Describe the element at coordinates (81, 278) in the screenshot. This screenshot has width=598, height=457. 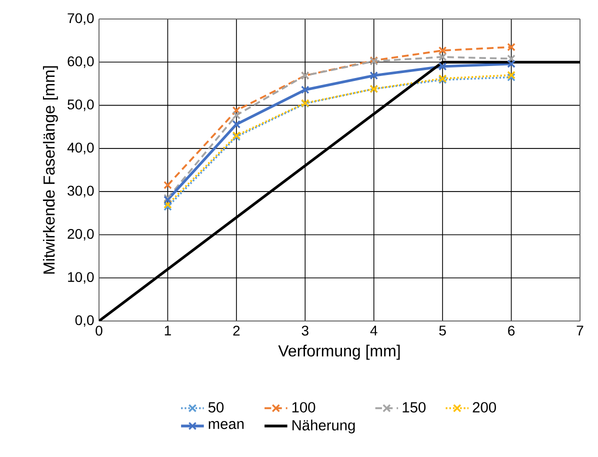
I see `y-tick-label: 10,0` at that location.